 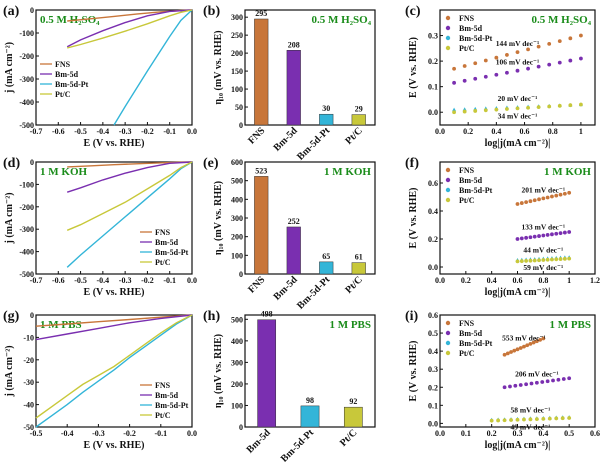 I want to click on y-axis-label: E (V vs. RHE), so click(x=413, y=218).